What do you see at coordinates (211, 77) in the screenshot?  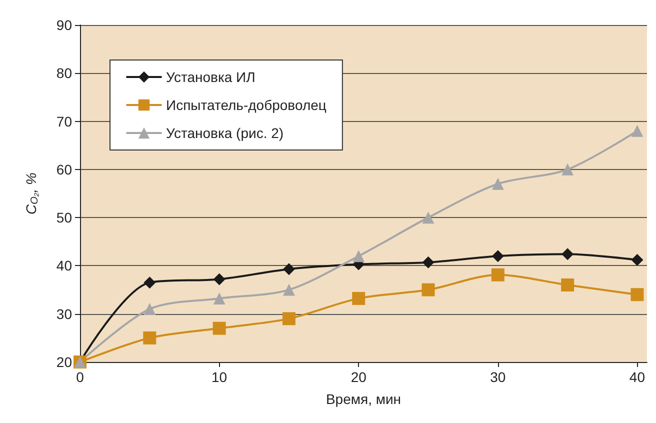 I see `legend-label: Установка ИЛ` at bounding box center [211, 77].